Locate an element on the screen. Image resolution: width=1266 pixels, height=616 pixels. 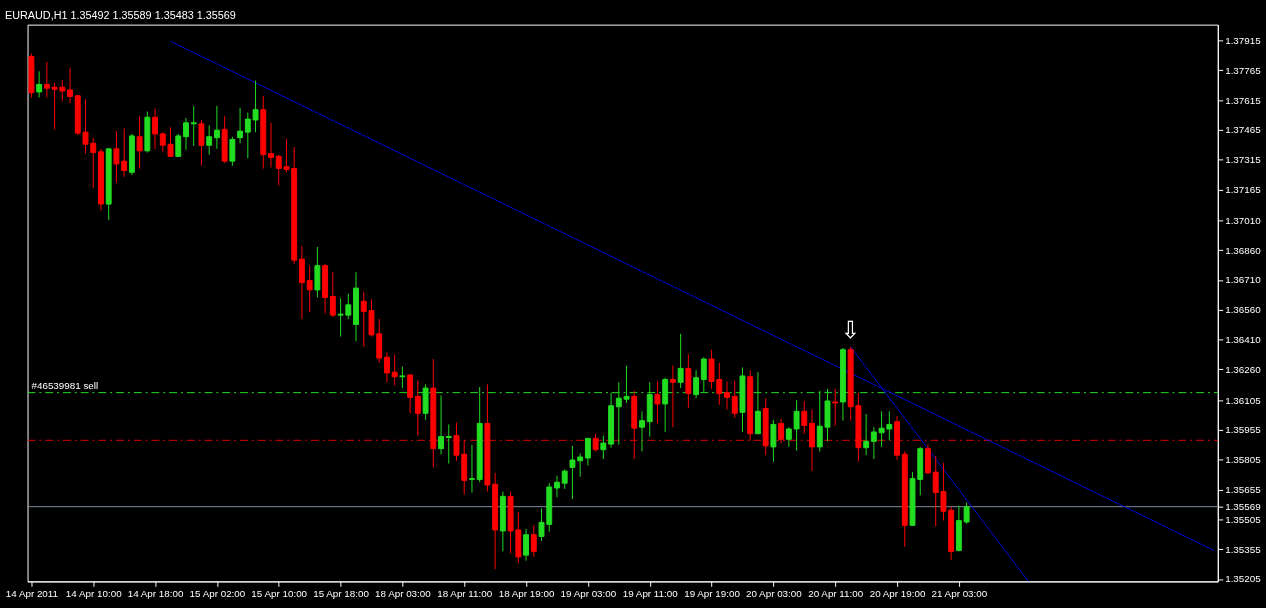
x-tick-label: 20 Apr 19:00 is located at coordinates (897, 593).